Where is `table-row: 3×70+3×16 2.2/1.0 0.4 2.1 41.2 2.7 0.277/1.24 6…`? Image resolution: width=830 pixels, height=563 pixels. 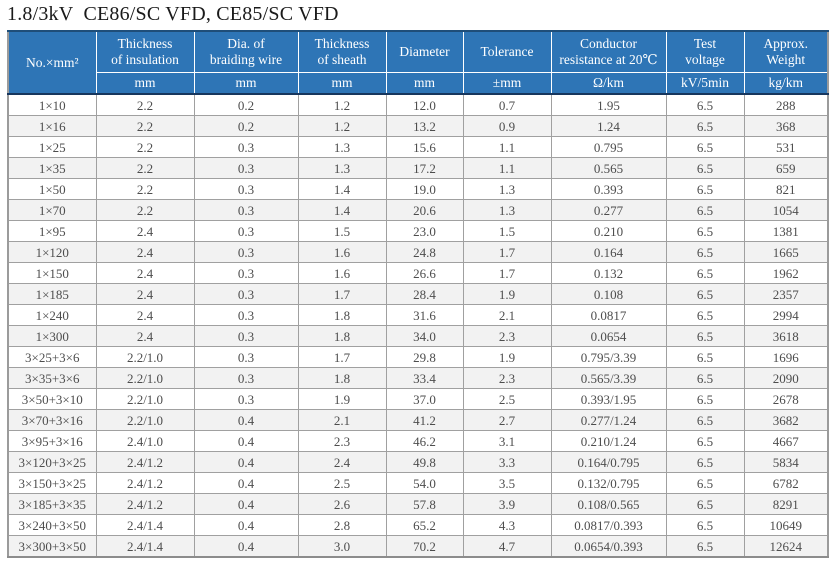
table-row: 3×70+3×16 2.2/1.0 0.4 2.1 41.2 2.7 0.277/1.24 6… is located at coordinates (418, 420).